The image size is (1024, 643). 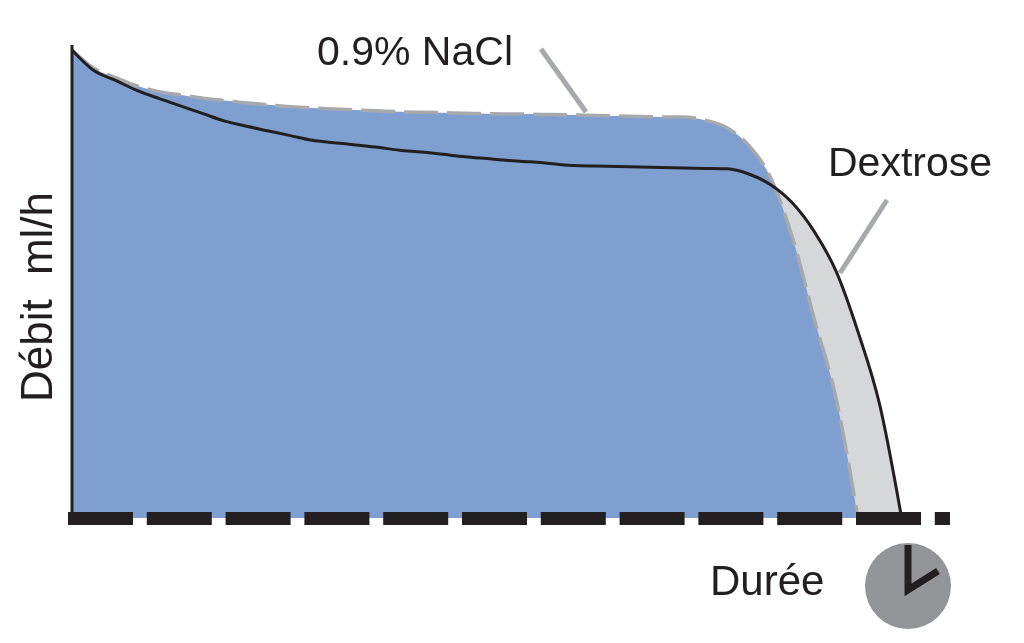 I want to click on y-axis-title: Débit ml/h, so click(x=36, y=297).